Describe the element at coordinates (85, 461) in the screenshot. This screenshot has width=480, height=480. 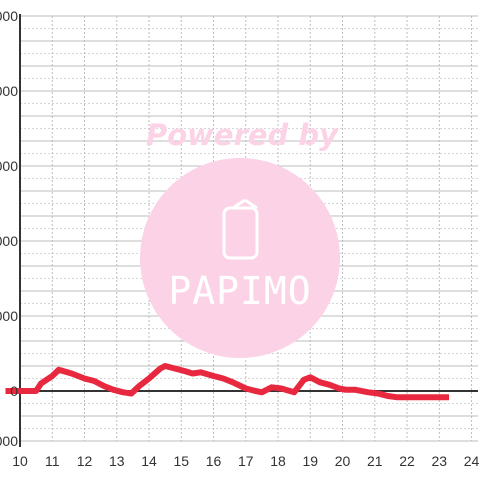
I see `x-tick-label: 12` at that location.